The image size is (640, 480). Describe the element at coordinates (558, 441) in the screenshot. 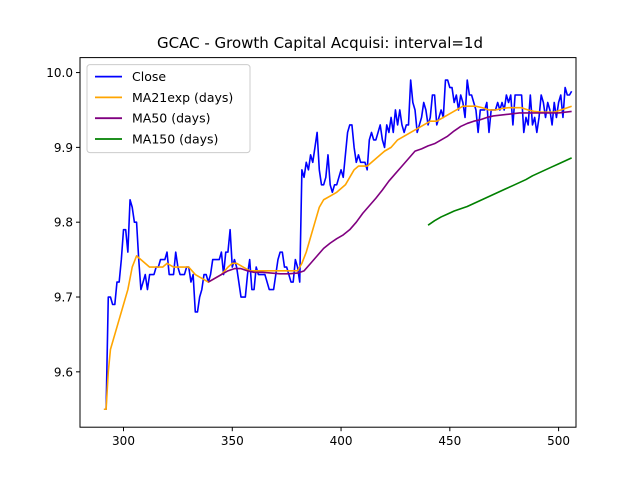

I see `x-tick-label: 500` at that location.